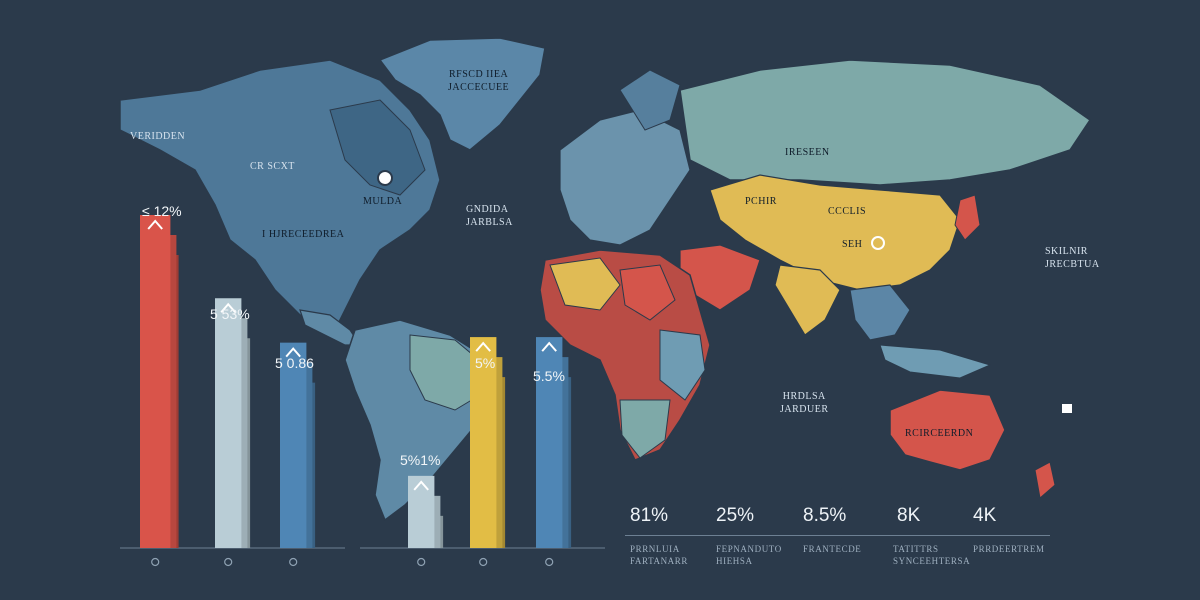 The width and height of the screenshot is (1200, 600). I want to click on map-label: GNDIDA JARBLSA, so click(489, 216).